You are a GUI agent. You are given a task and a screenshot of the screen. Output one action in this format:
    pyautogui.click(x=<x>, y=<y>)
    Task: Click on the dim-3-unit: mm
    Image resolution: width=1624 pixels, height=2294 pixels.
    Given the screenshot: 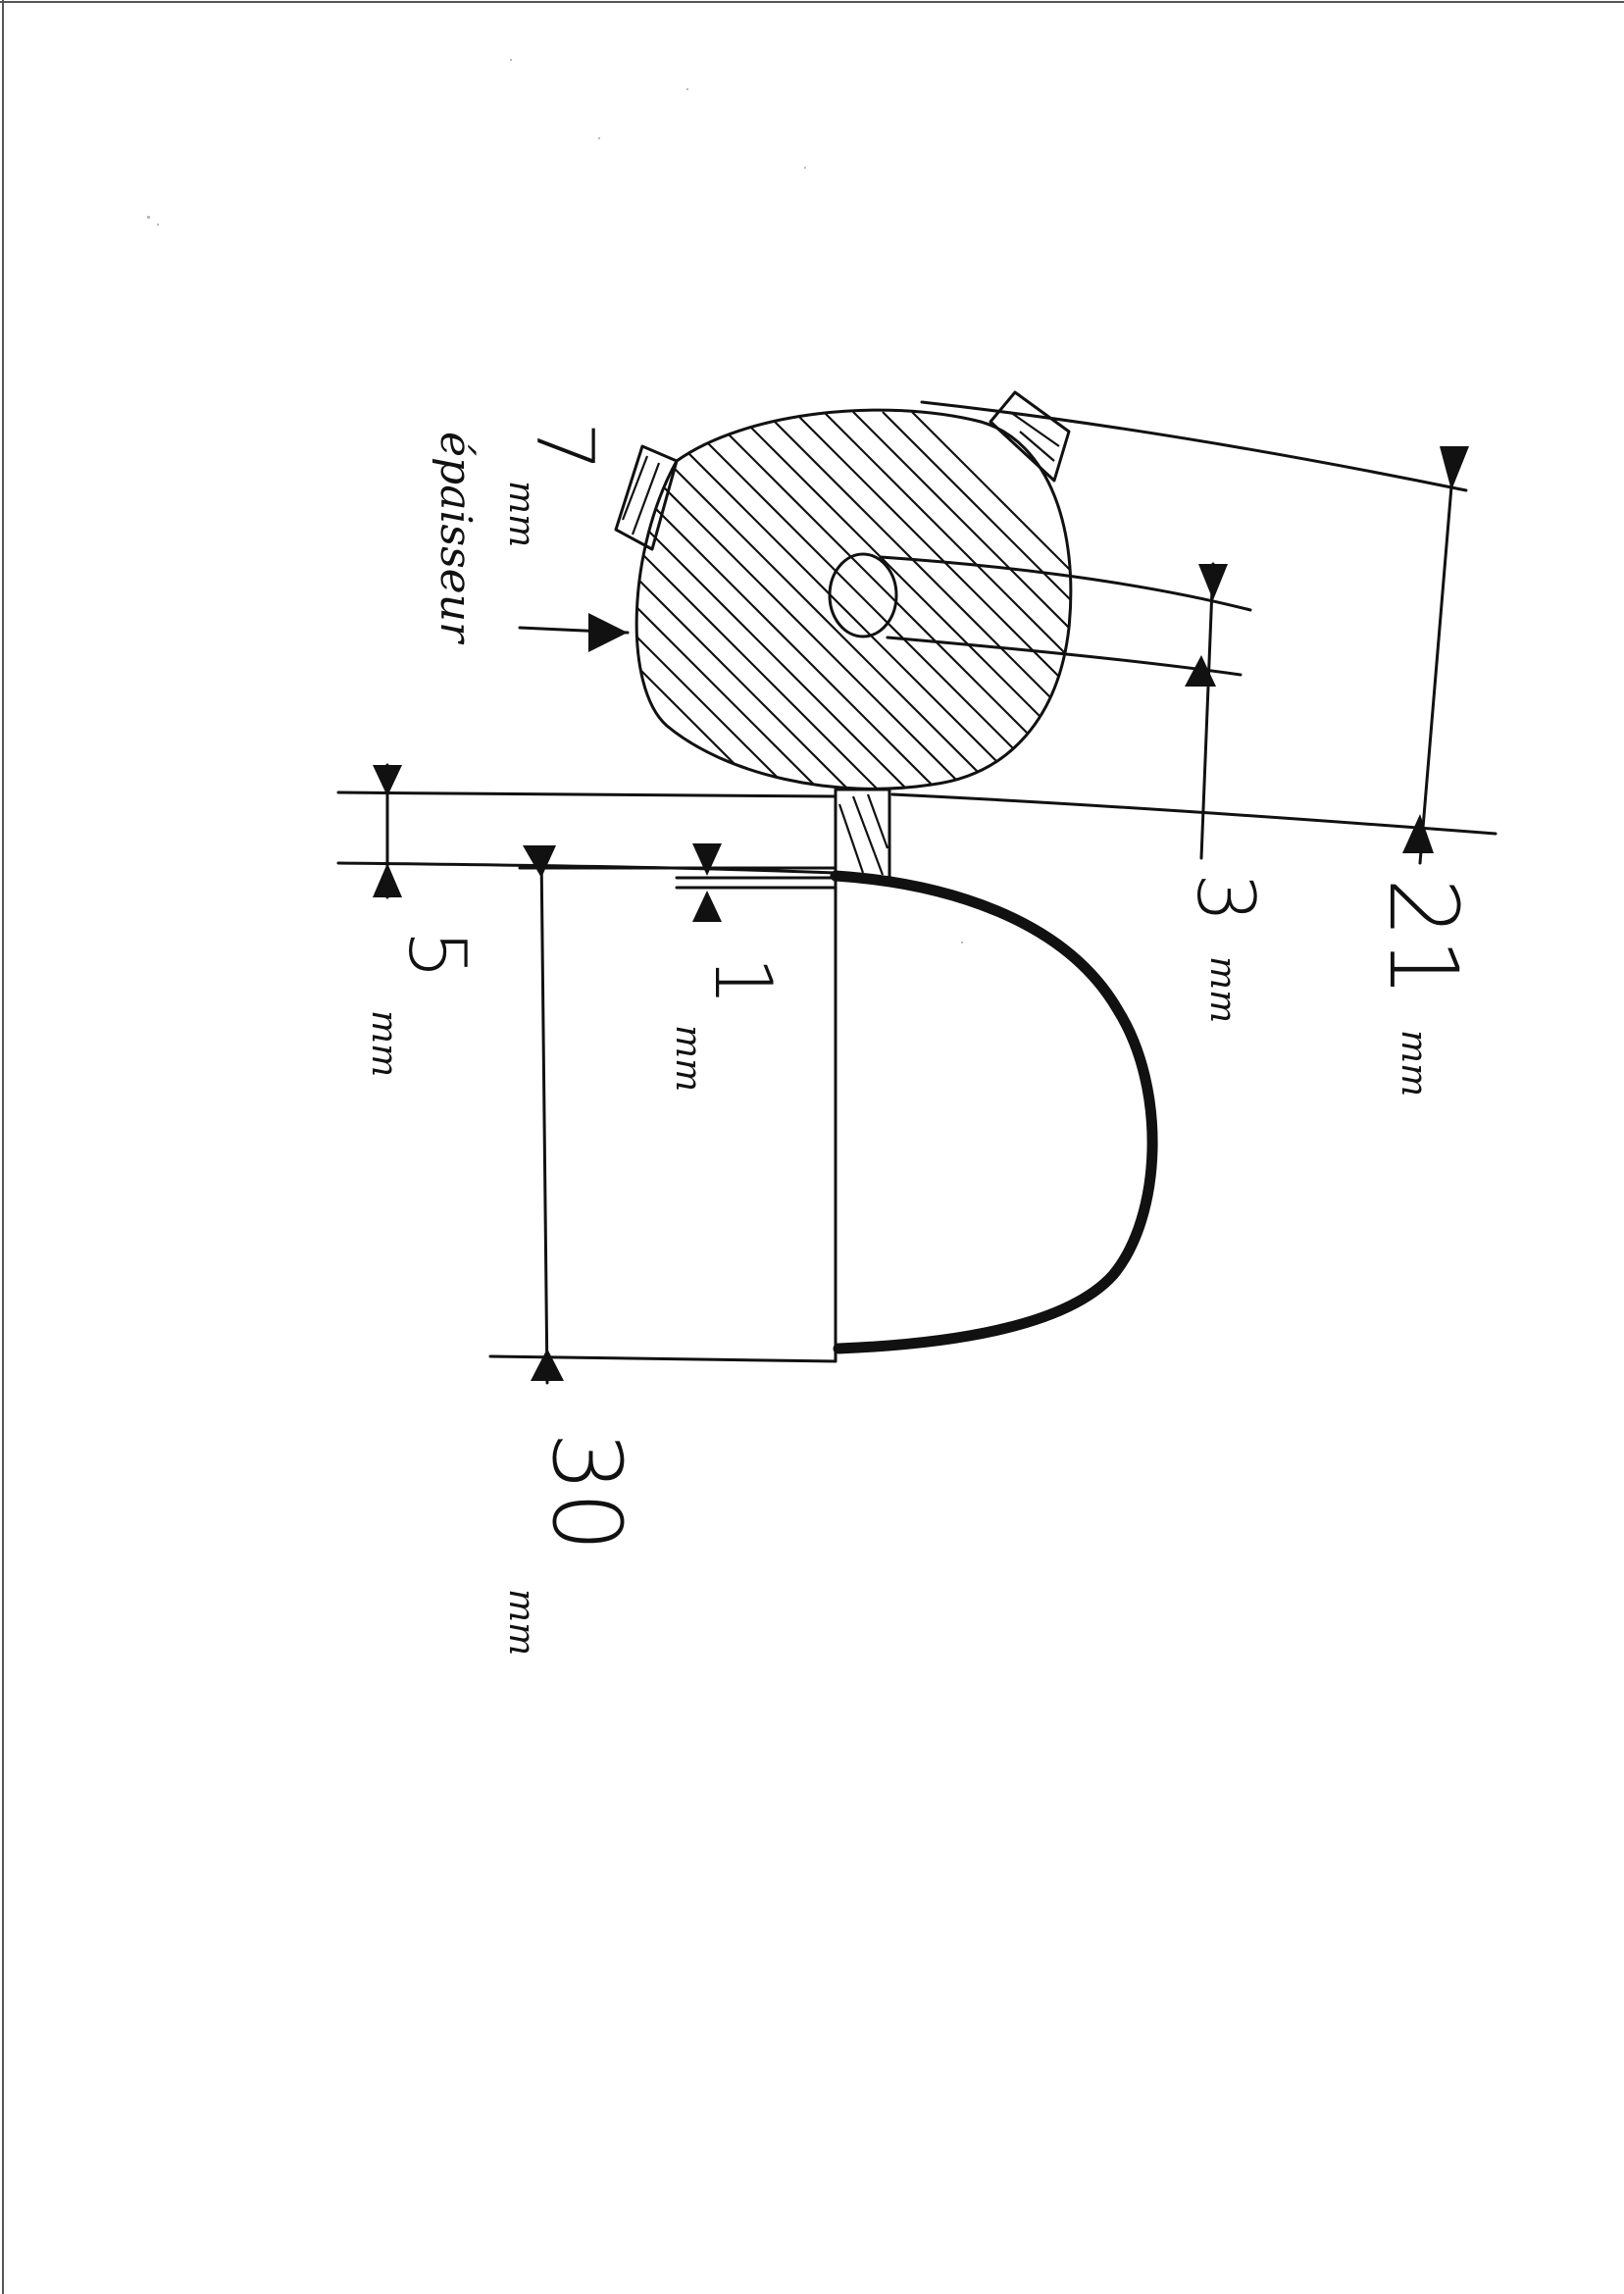 What is the action you would take?
    pyautogui.click(x=1222, y=989)
    